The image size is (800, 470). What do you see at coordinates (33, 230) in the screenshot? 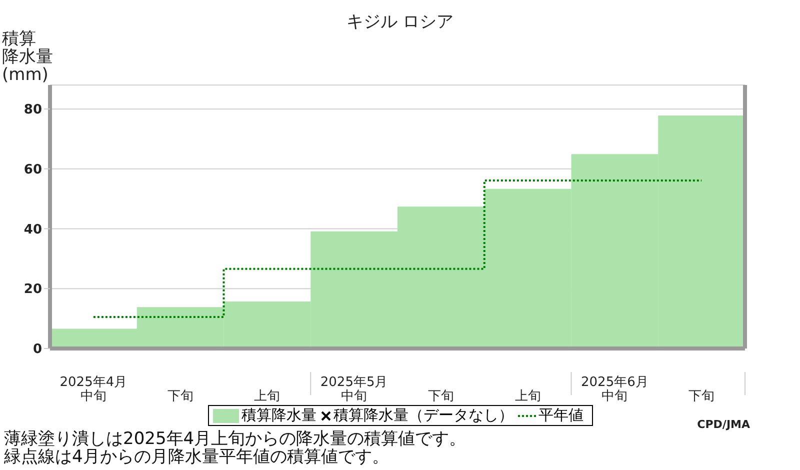
I see `y-tick-label: 40` at bounding box center [33, 230].